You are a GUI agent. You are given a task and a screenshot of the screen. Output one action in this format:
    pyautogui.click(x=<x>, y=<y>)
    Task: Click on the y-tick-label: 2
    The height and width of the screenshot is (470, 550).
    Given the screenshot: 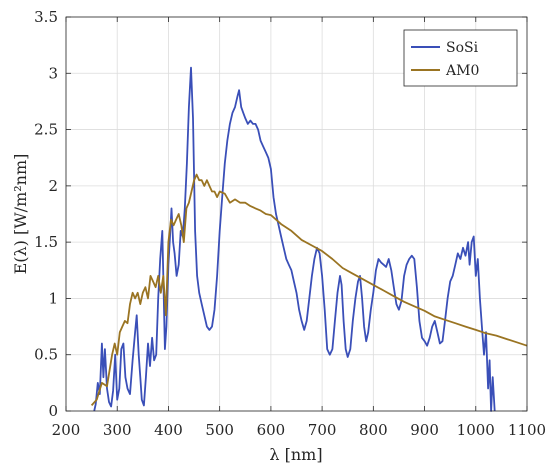 What is the action you would take?
    pyautogui.click(x=53, y=186)
    